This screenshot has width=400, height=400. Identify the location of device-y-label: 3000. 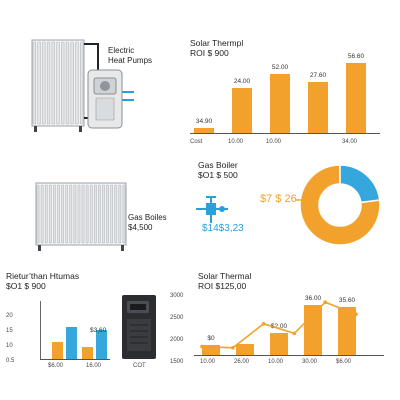
(177, 296).